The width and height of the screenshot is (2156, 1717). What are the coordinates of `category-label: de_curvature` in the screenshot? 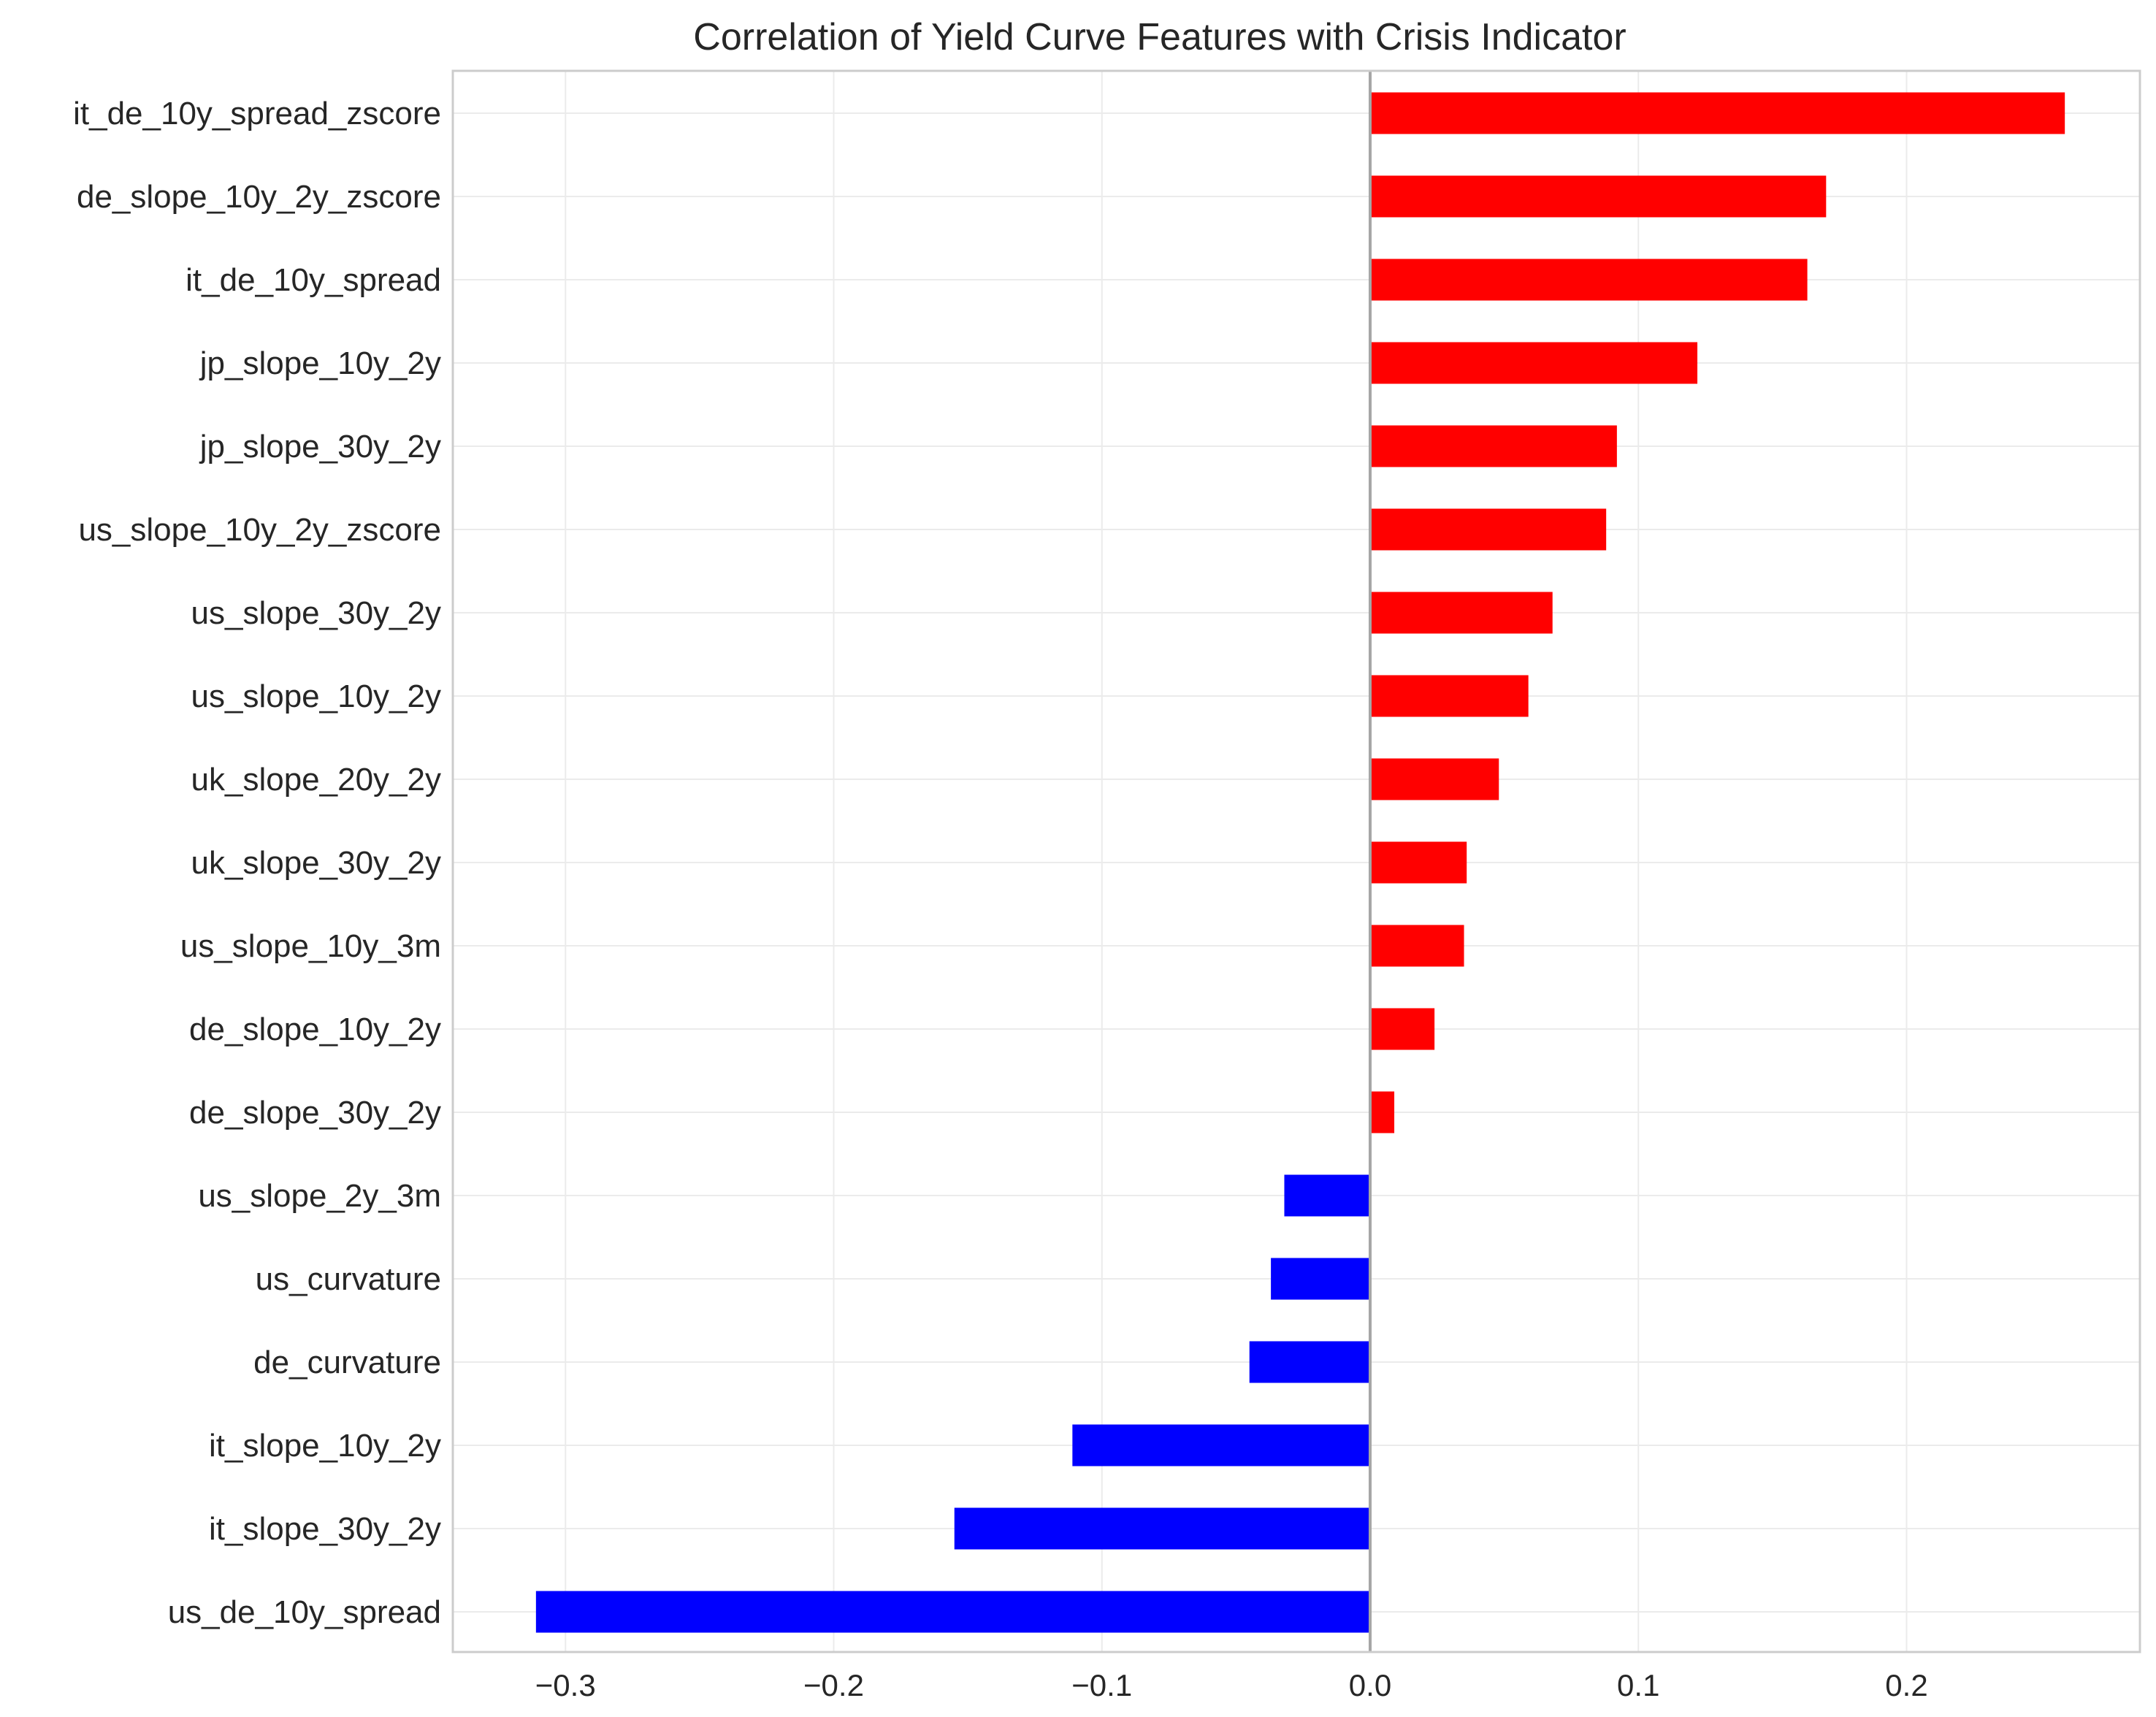 It's located at (347, 1363).